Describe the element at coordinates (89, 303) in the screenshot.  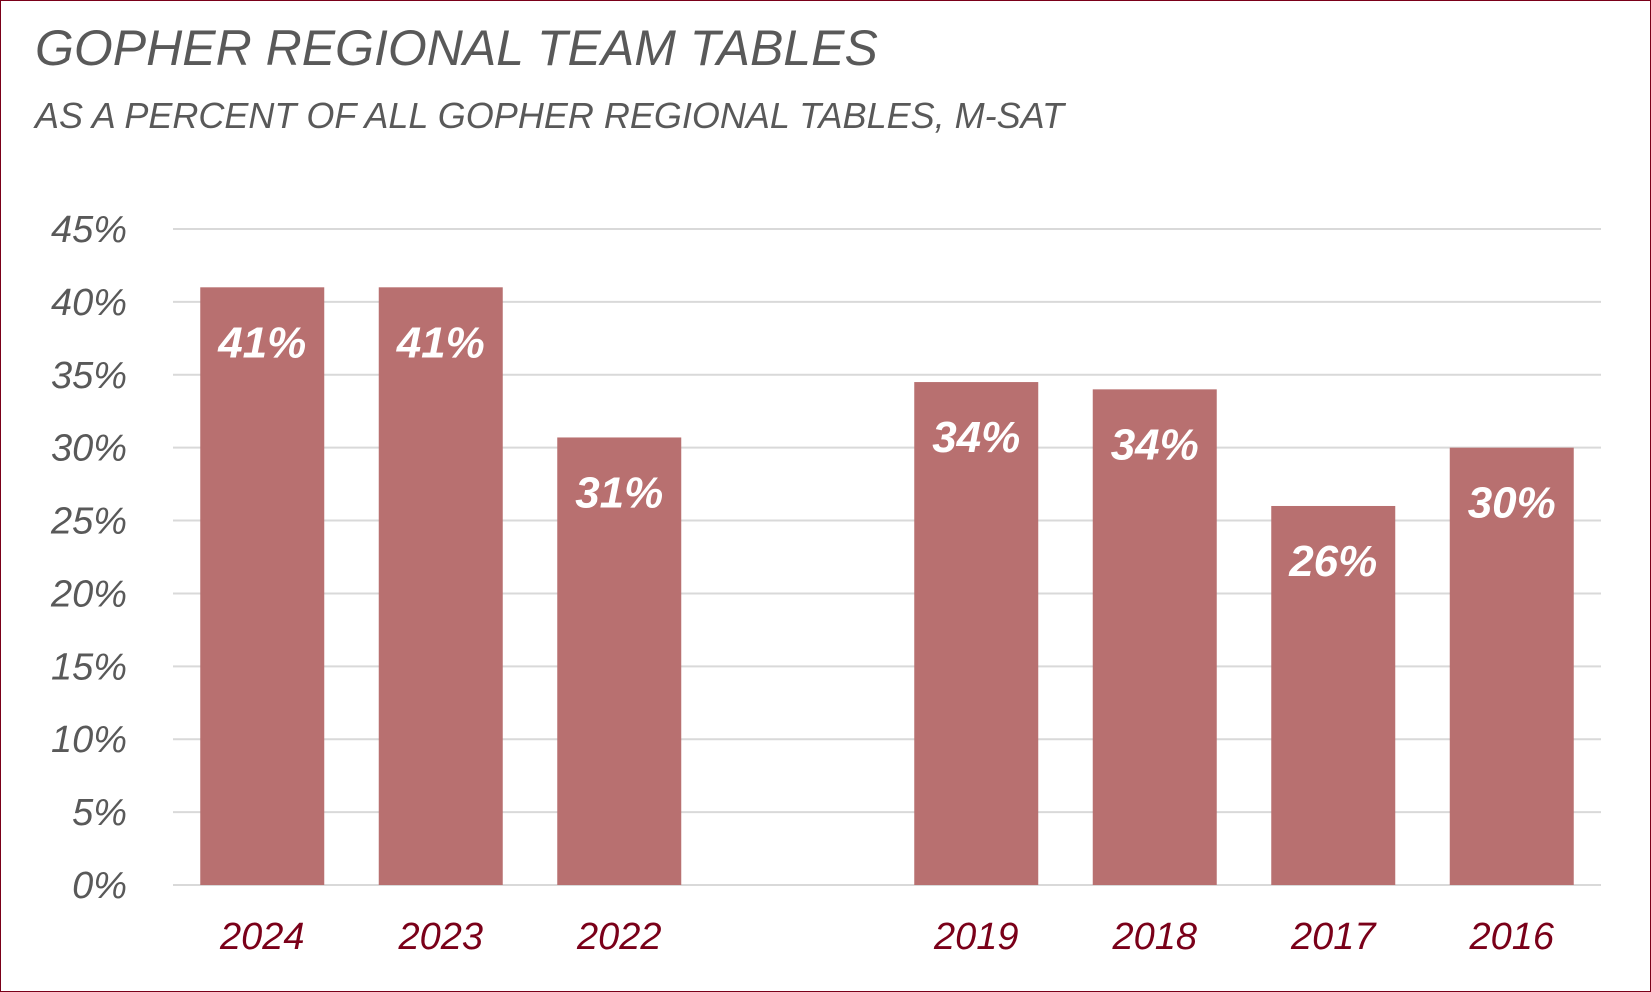
I see `y-tick-label: 40%` at that location.